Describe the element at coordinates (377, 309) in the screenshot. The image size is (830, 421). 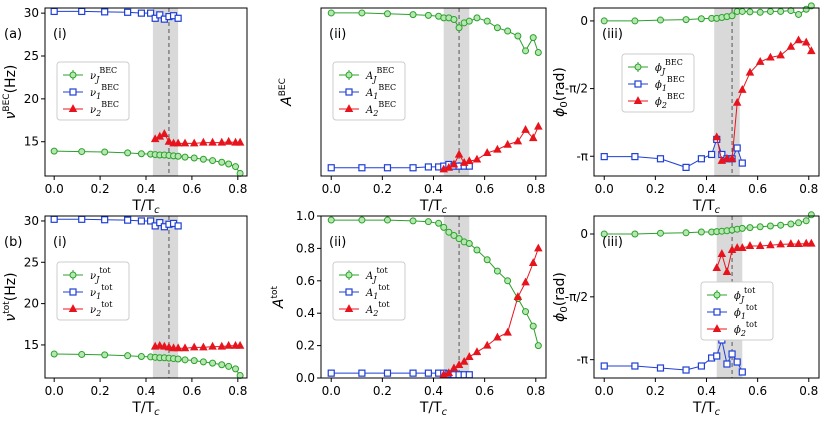
I see `legend-label-two: A2tot` at that location.